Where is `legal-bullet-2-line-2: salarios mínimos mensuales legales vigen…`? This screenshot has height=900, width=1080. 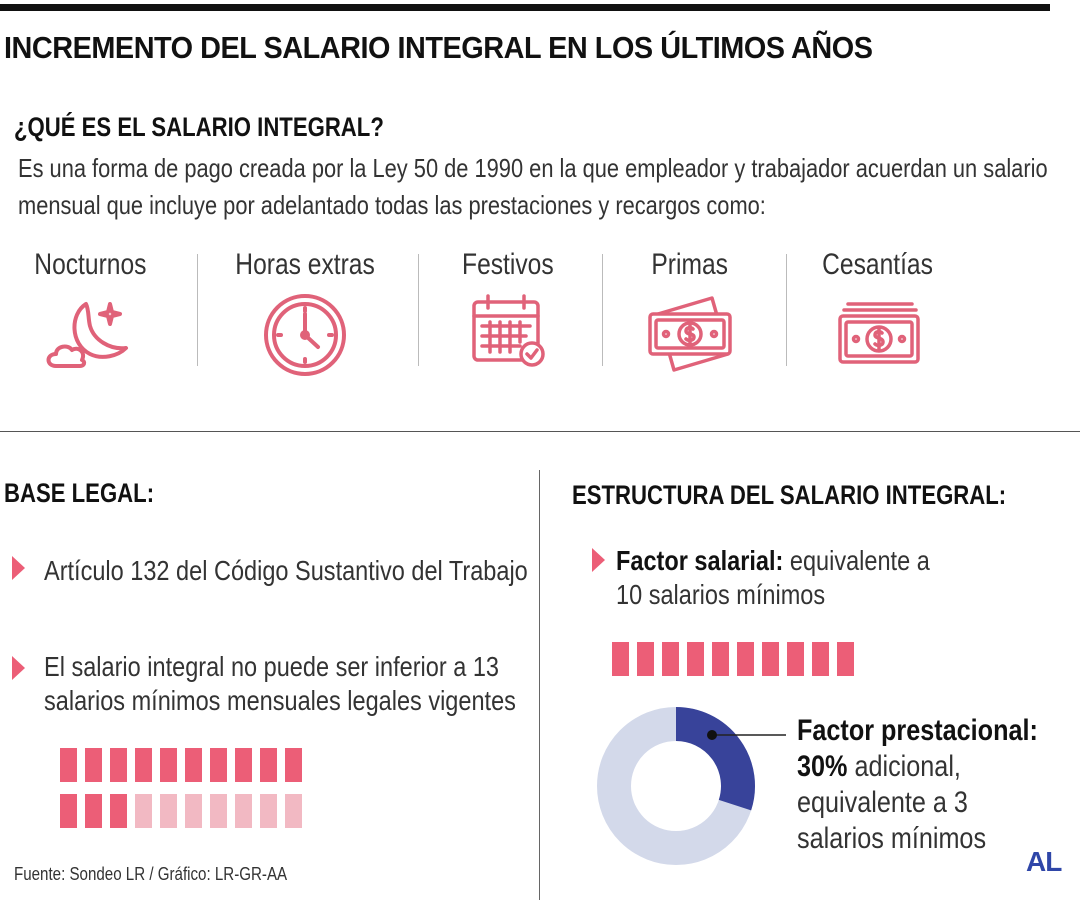
legal-bullet-2-line-2: salarios mínimos mensuales legales vigen… is located at coordinates (280, 700).